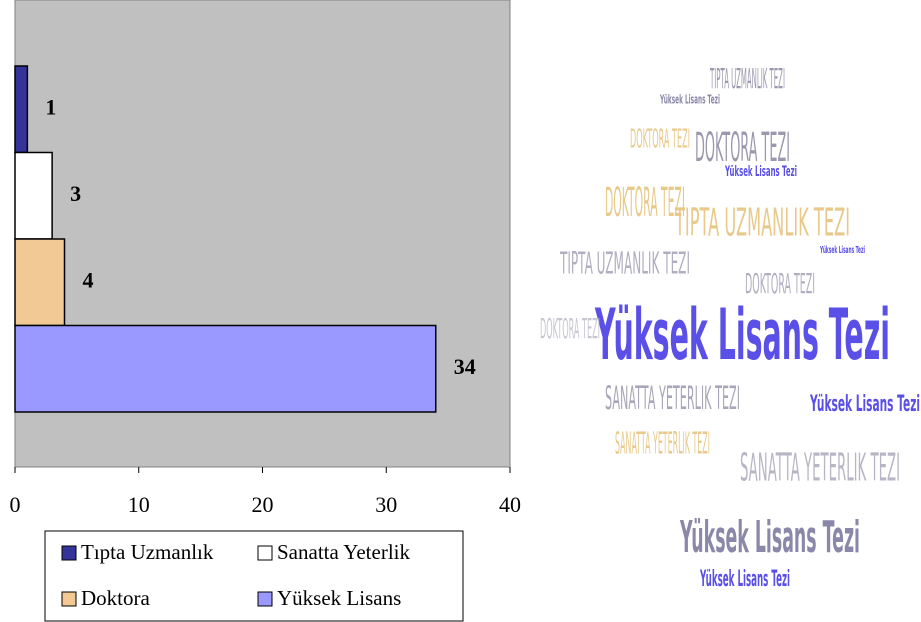  What do you see at coordinates (510, 504) in the screenshot?
I see `x-tick-label: 40` at bounding box center [510, 504].